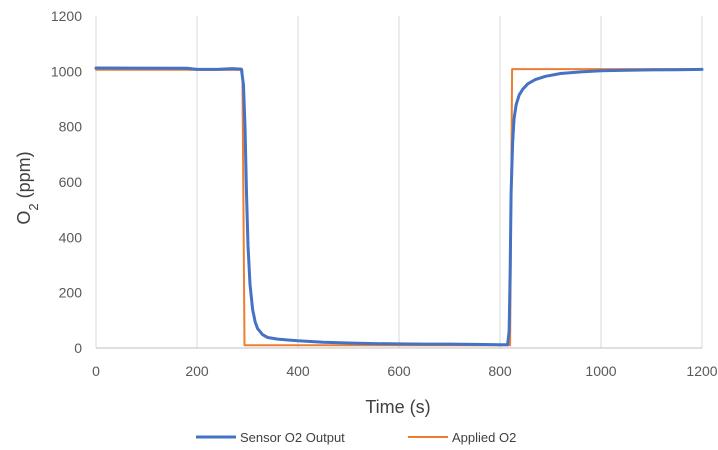  Describe the element at coordinates (71, 127) in the screenshot. I see `y-tick-label: 800` at that location.